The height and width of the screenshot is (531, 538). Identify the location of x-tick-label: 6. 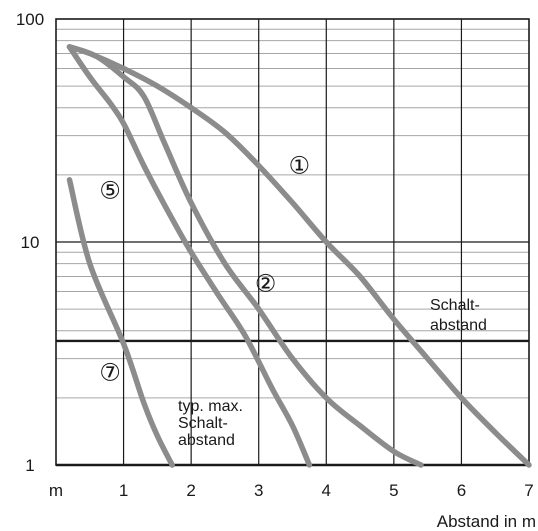
(461, 490).